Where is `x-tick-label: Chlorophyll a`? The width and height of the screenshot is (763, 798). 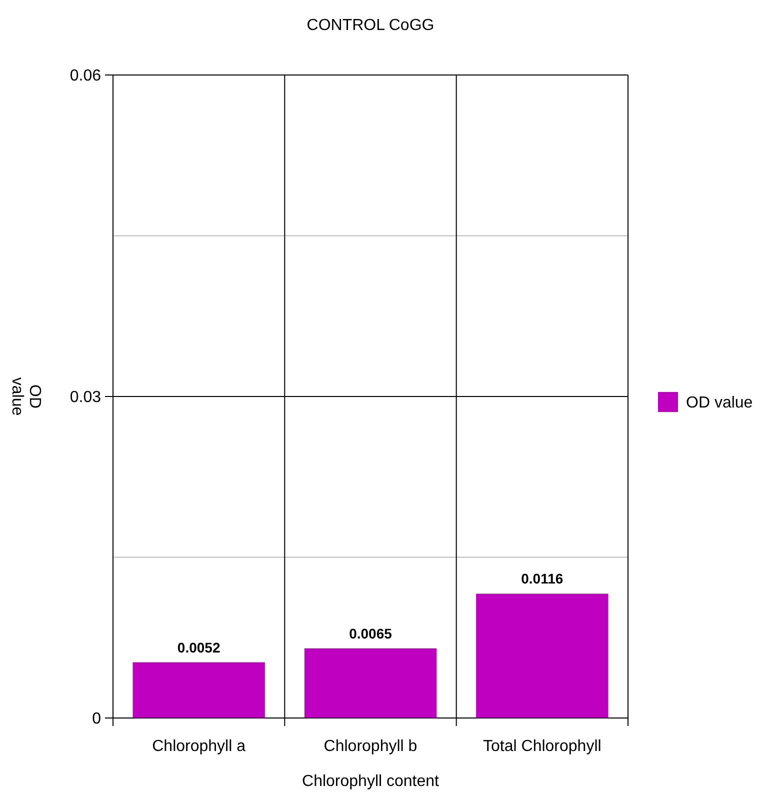 x-tick-label: Chlorophyll a is located at coordinates (199, 746).